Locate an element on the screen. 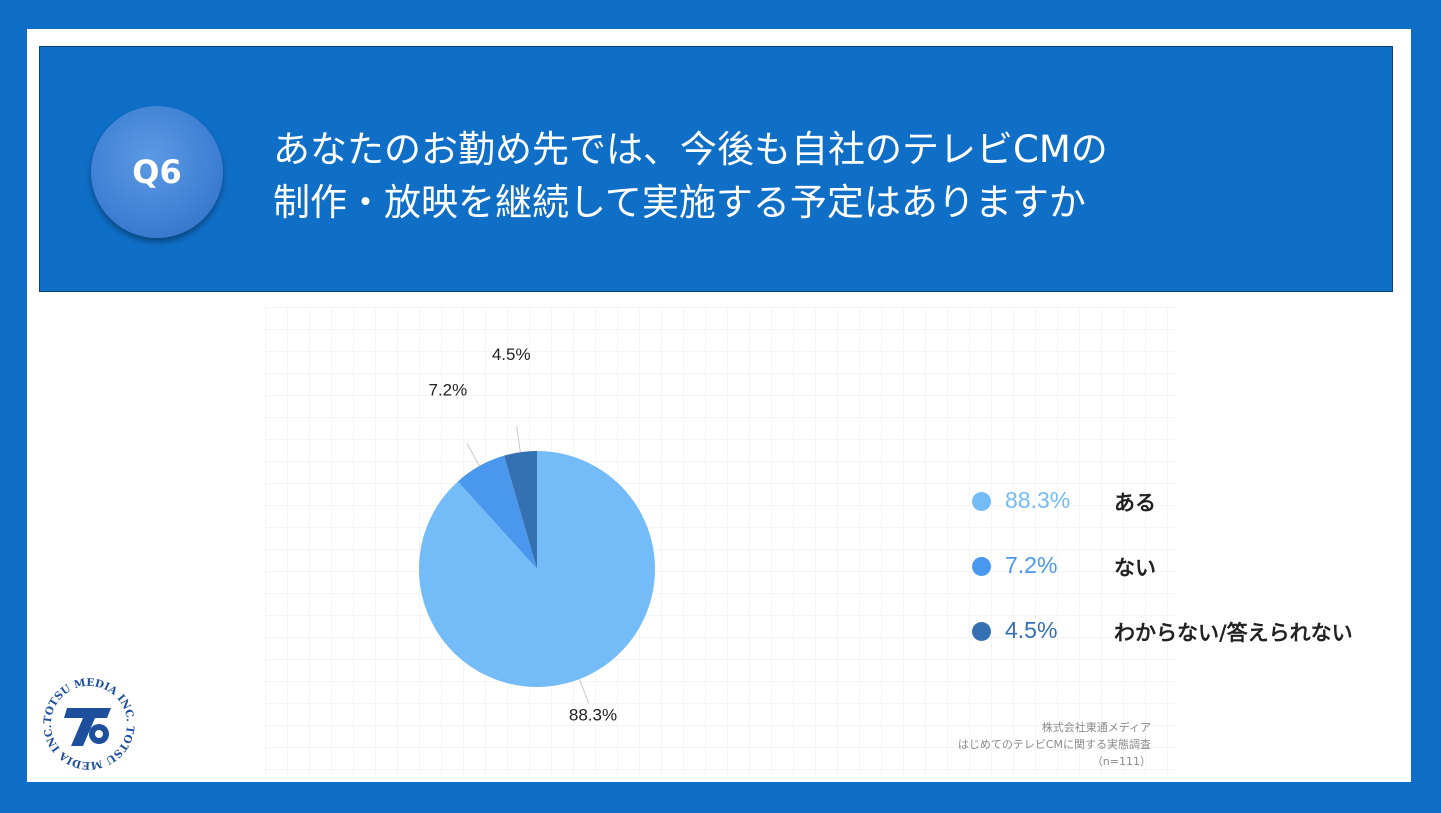  legend-item-wakaranai: 4.5% わからない/答えられない is located at coordinates (1162, 631).